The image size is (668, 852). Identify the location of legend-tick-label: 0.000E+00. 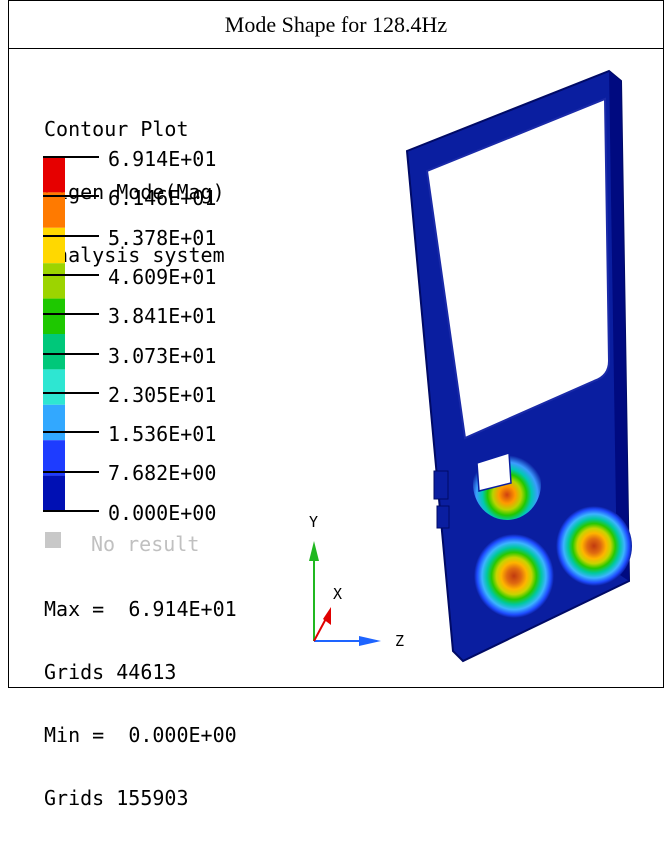
(162, 513).